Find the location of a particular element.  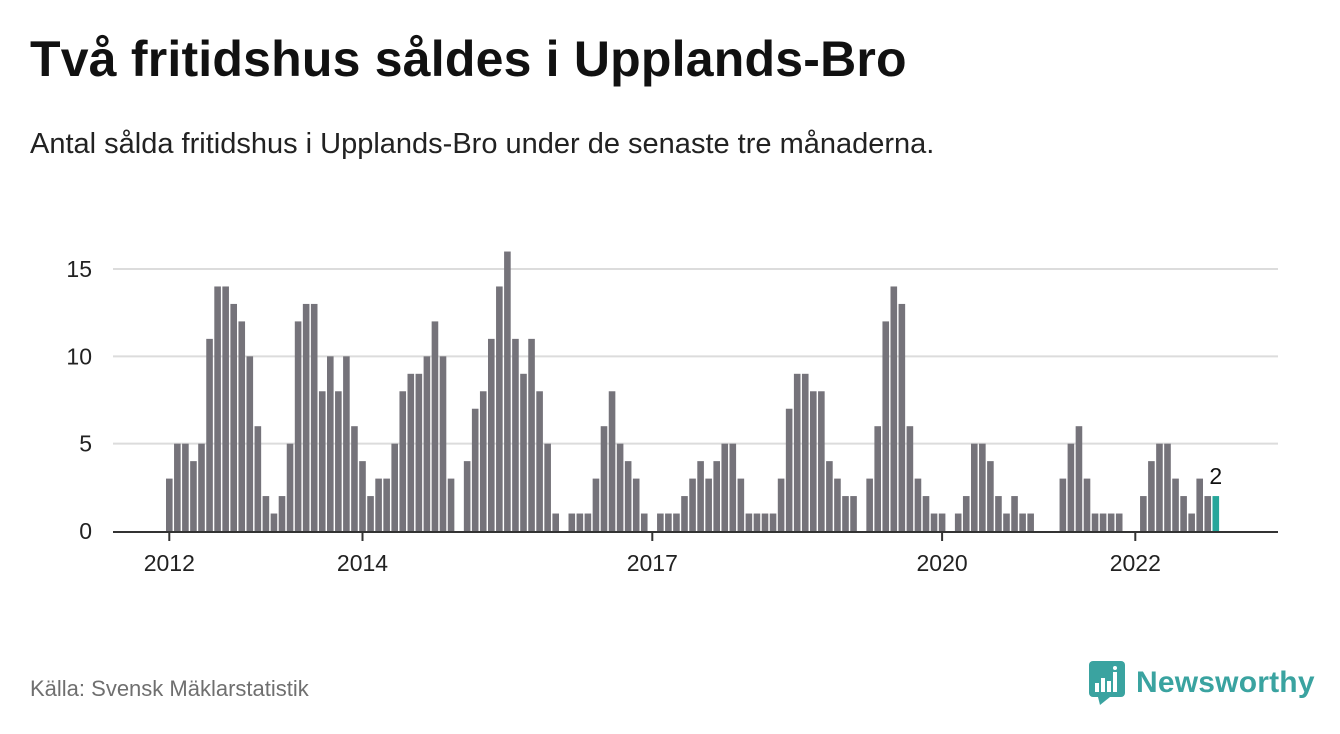

newsworthy-logo: Newsworthy is located at coordinates (1201, 683).